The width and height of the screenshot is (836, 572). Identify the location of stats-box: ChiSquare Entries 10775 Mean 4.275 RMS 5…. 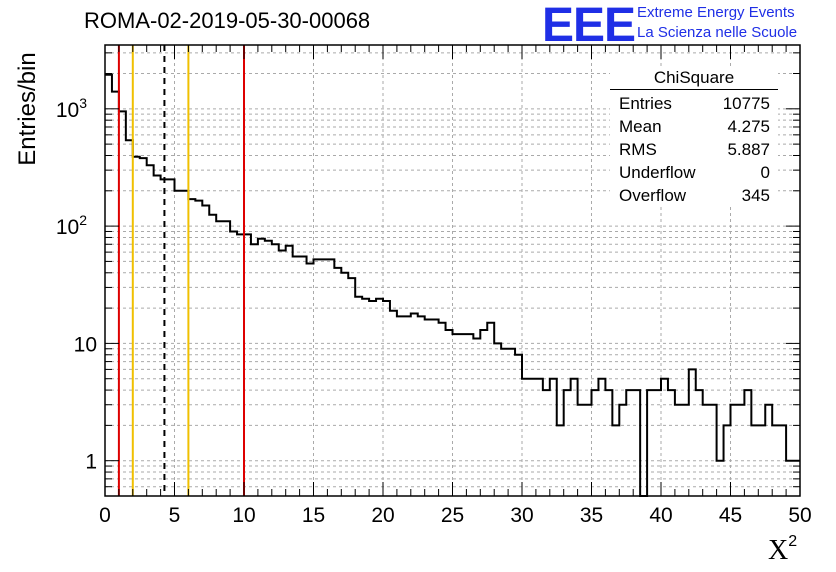
(694, 137).